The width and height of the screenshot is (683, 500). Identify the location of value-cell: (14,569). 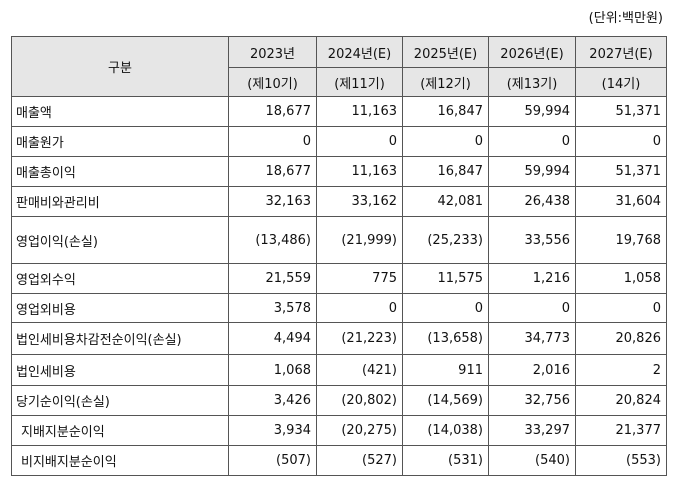
(445, 400).